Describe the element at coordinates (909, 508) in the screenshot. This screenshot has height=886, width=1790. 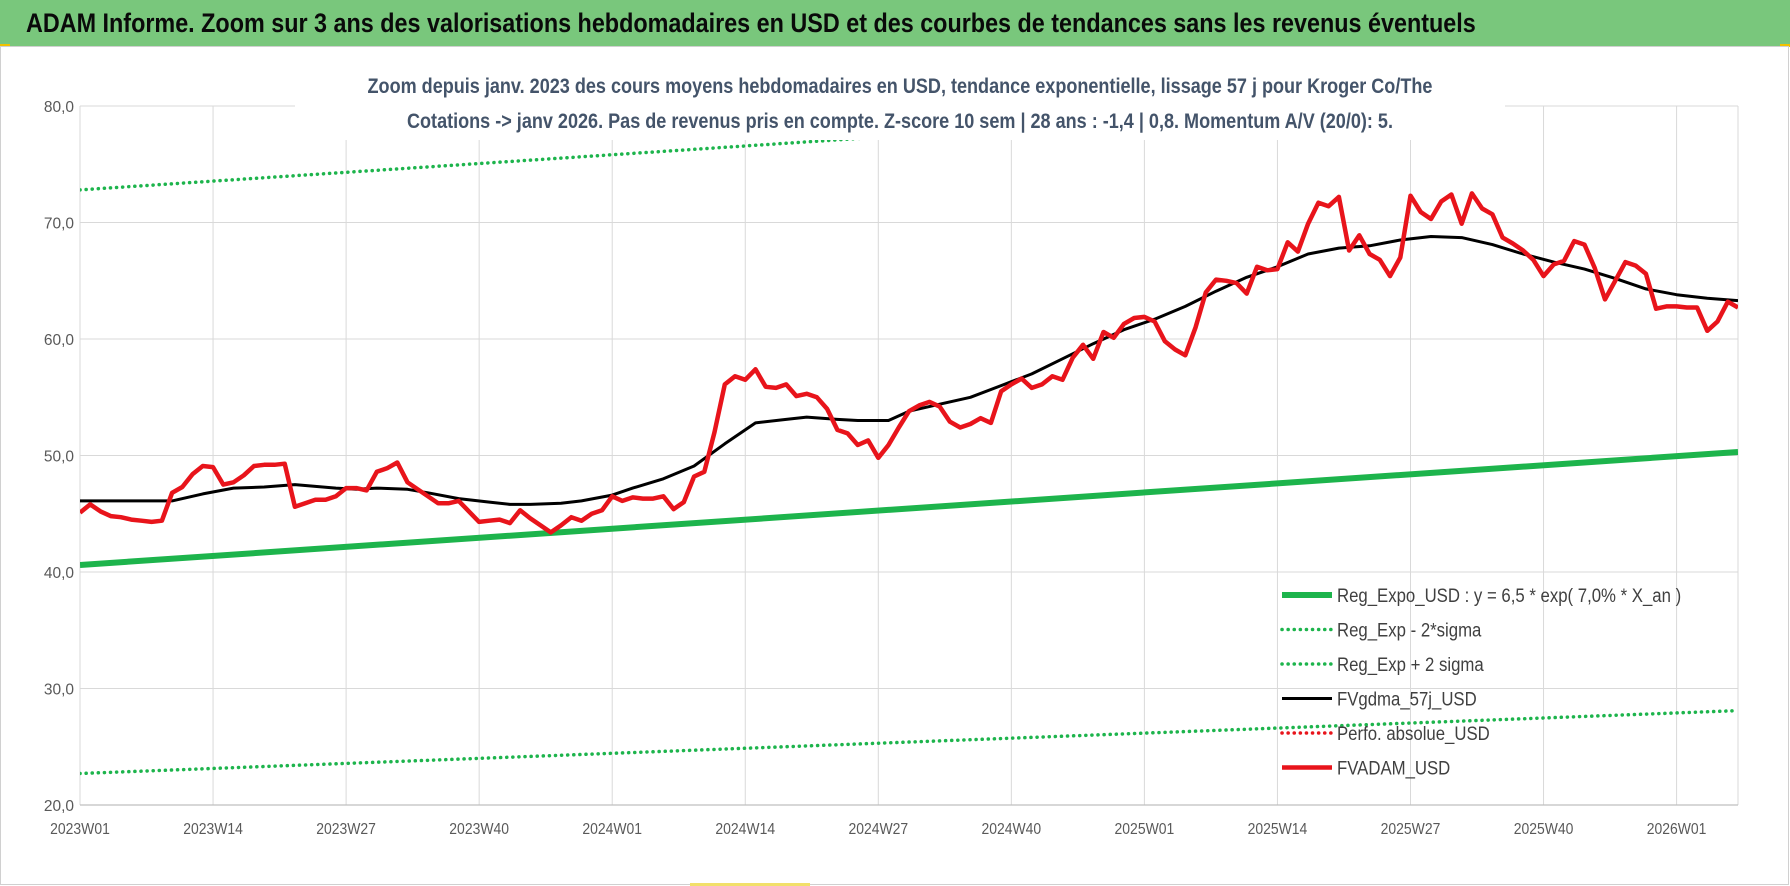
I see `series-line-reg-expo-usd-y-6-5-exp-7-0-x-an` at that location.